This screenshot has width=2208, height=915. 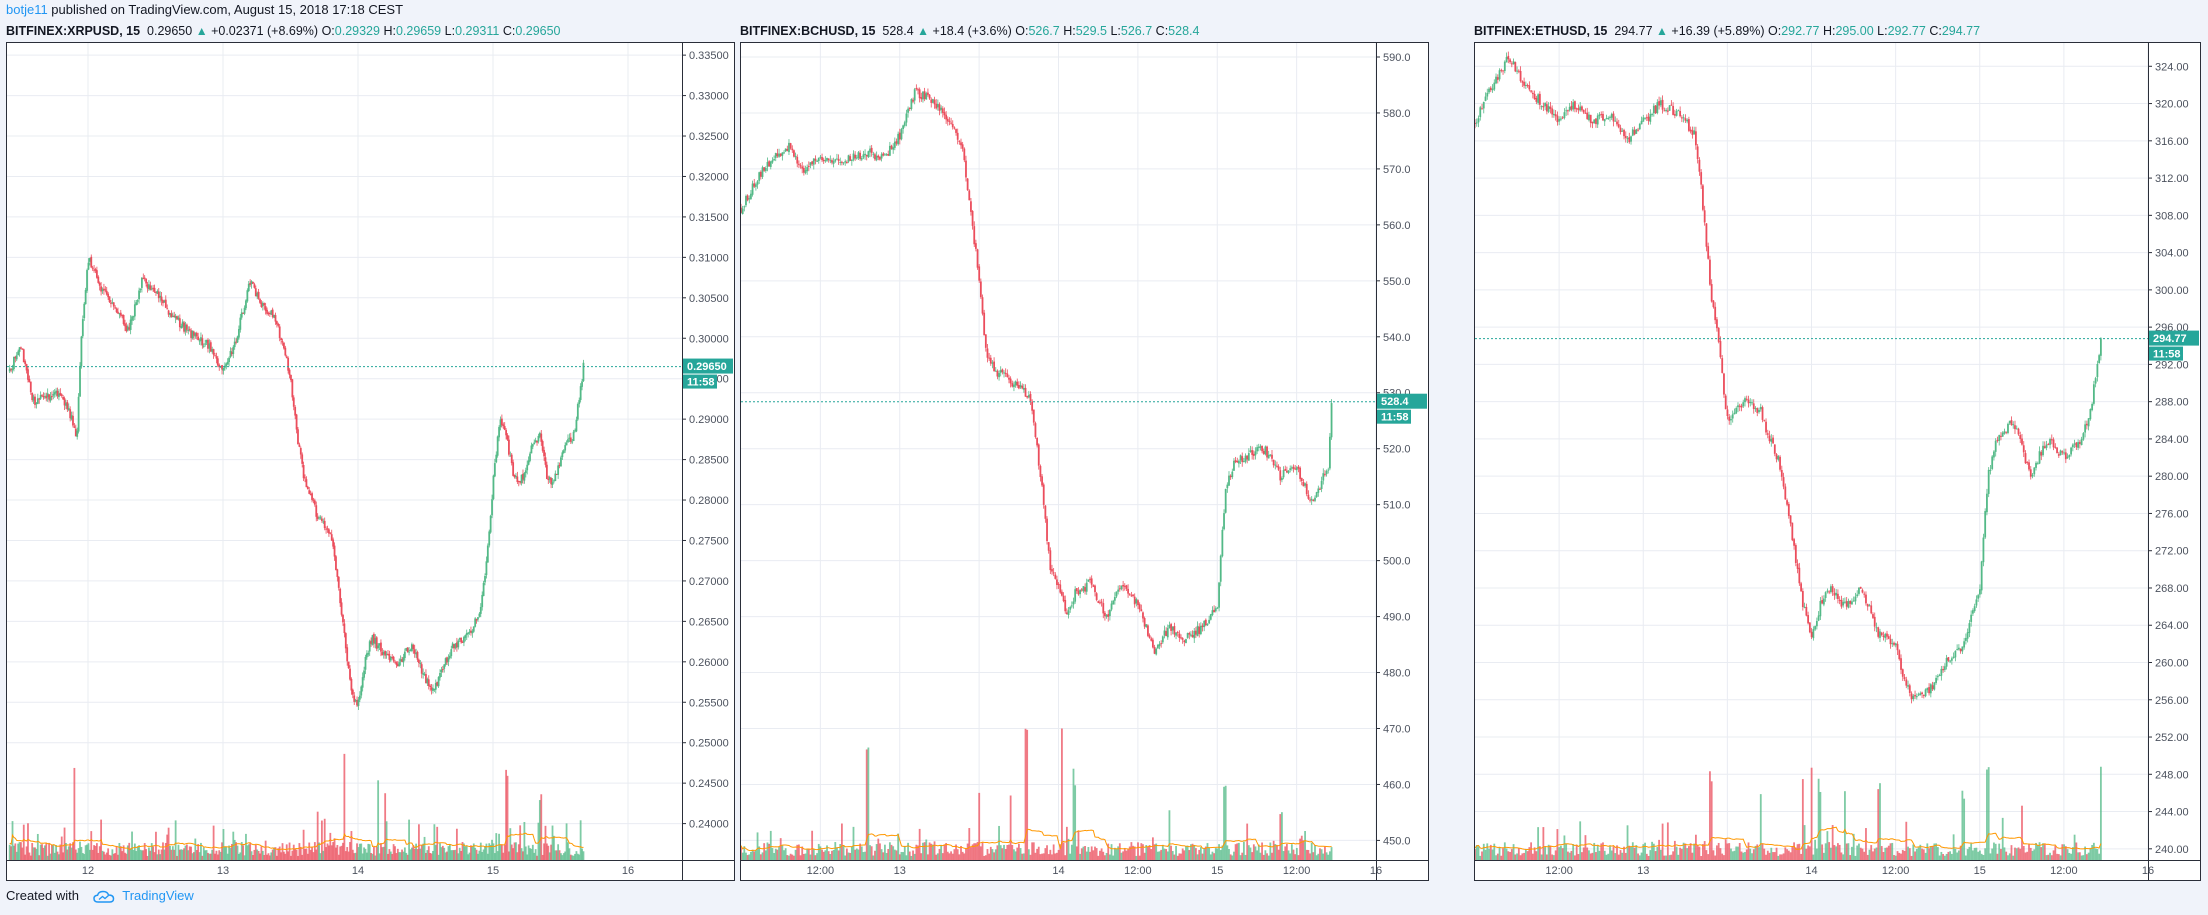 I want to click on change-label: +18.4 (+3.6%), so click(x=972, y=31).